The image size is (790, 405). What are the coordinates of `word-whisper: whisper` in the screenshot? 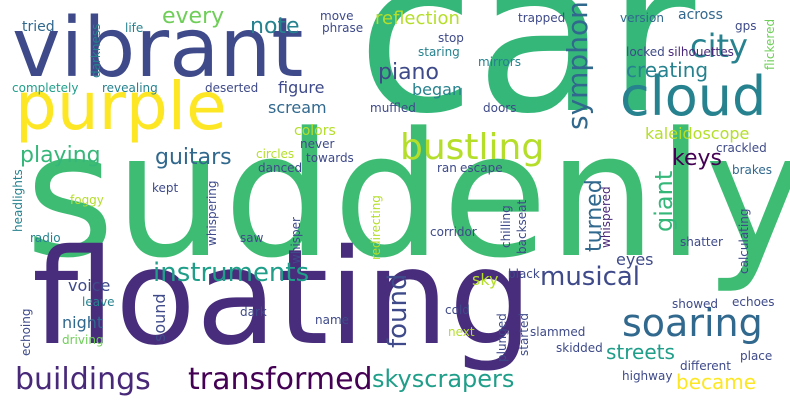 It's located at (296, 240).